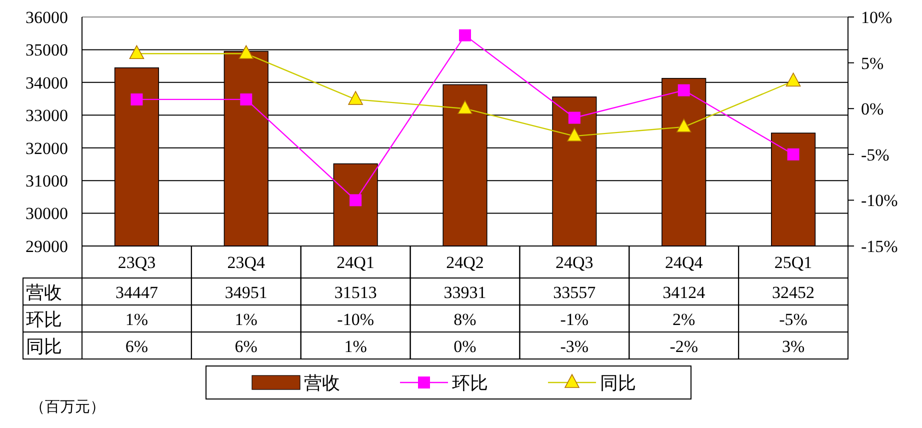 The height and width of the screenshot is (428, 922). What do you see at coordinates (793, 262) in the screenshot?
I see `x-tick-label: 25Q1` at bounding box center [793, 262].